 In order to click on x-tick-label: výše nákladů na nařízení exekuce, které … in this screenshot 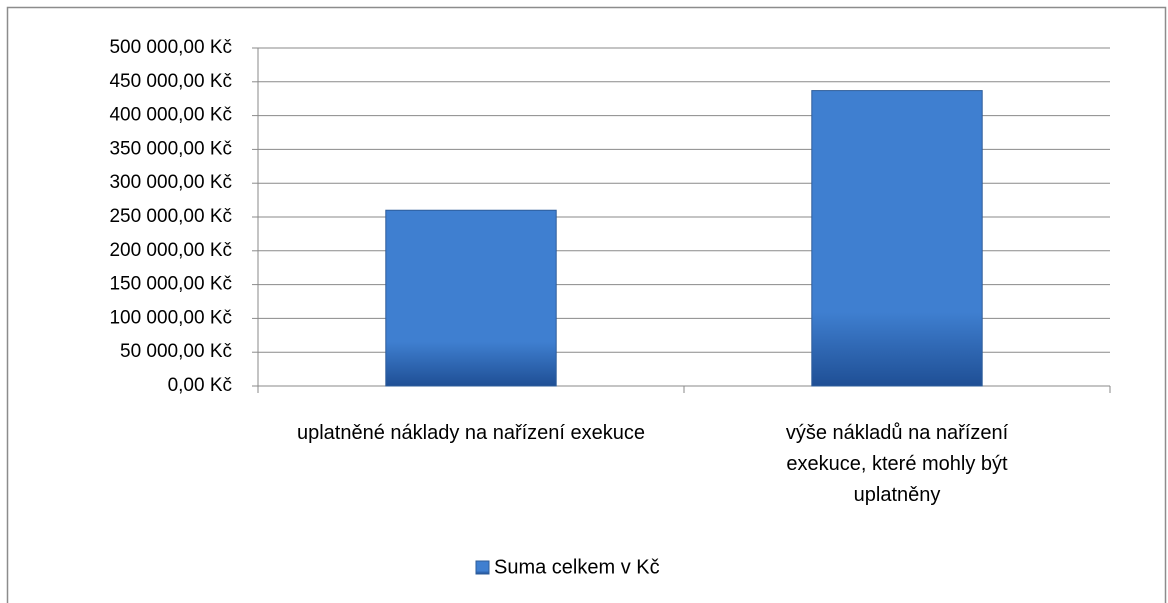, I will do `click(897, 464)`.